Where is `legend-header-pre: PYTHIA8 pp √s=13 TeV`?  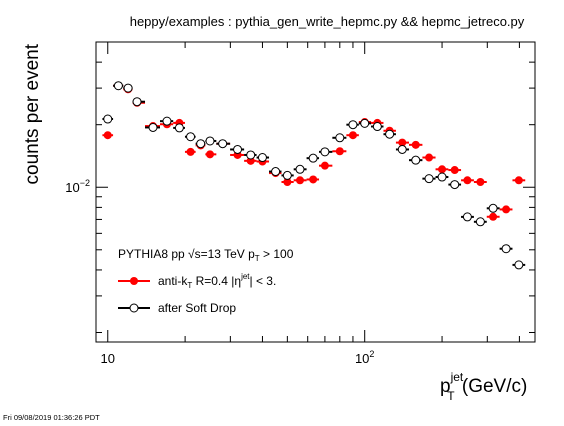
legend-header-pre: PYTHIA8 pp √s=13 TeV is located at coordinates (183, 254).